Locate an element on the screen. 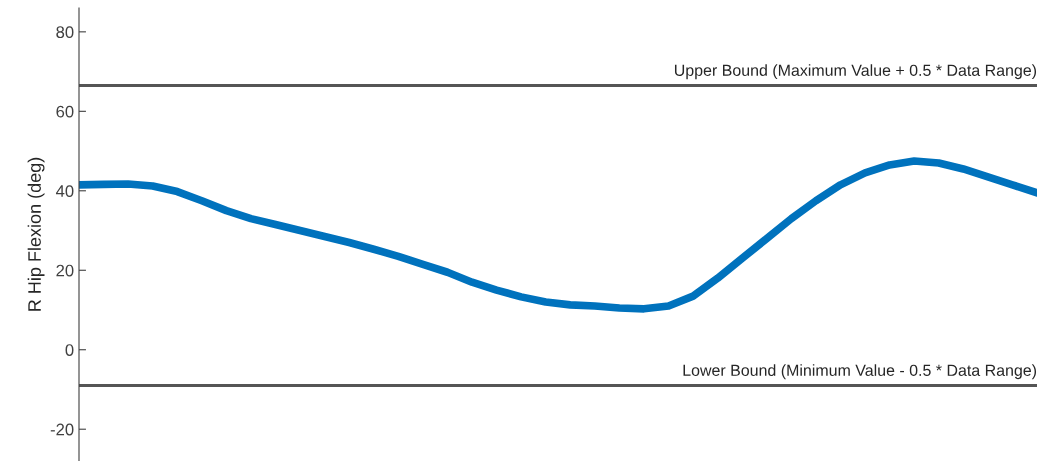 Image resolution: width=1037 pixels, height=461 pixels. y-tick-label: 60 is located at coordinates (65, 111).